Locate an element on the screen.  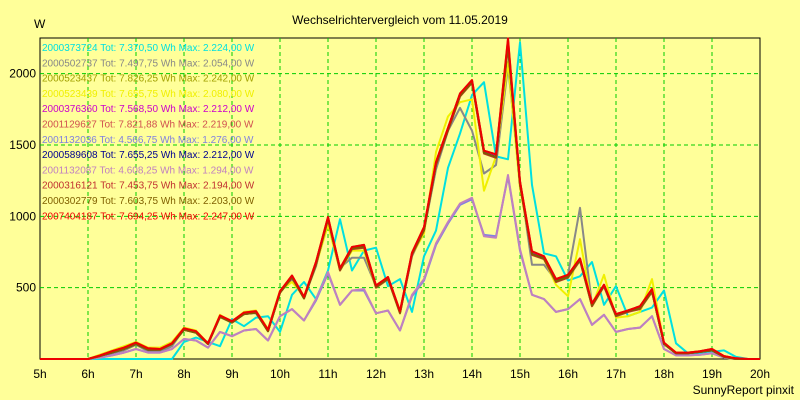
x-tick-label: 12h is located at coordinates (376, 374).